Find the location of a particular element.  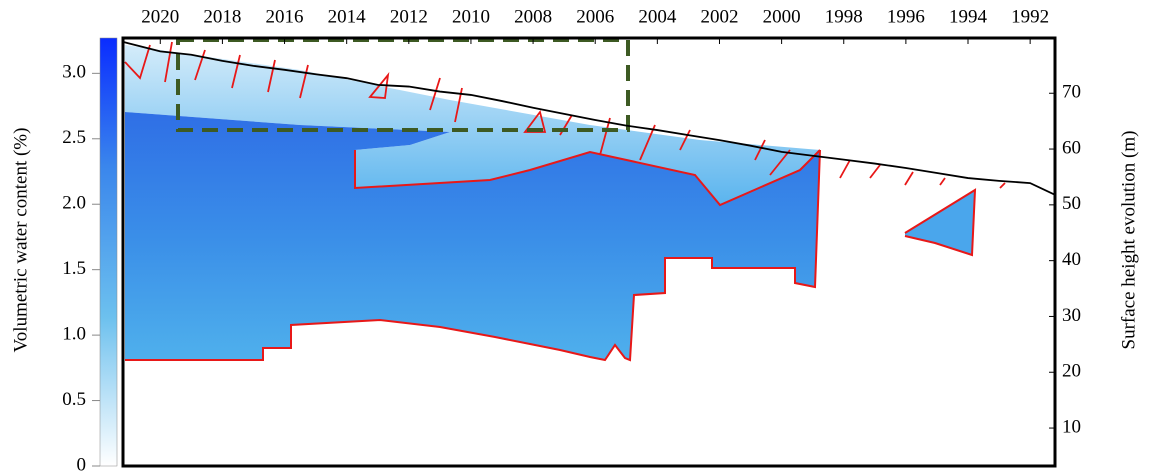

x-tick-label: 2020 is located at coordinates (160, 16).